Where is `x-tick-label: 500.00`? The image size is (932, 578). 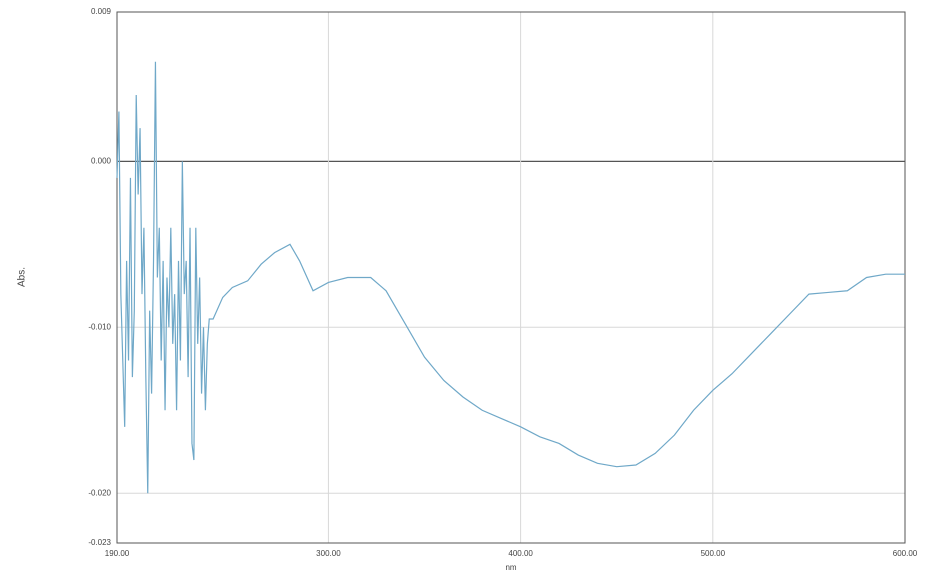
x-tick-label: 500.00 is located at coordinates (713, 553).